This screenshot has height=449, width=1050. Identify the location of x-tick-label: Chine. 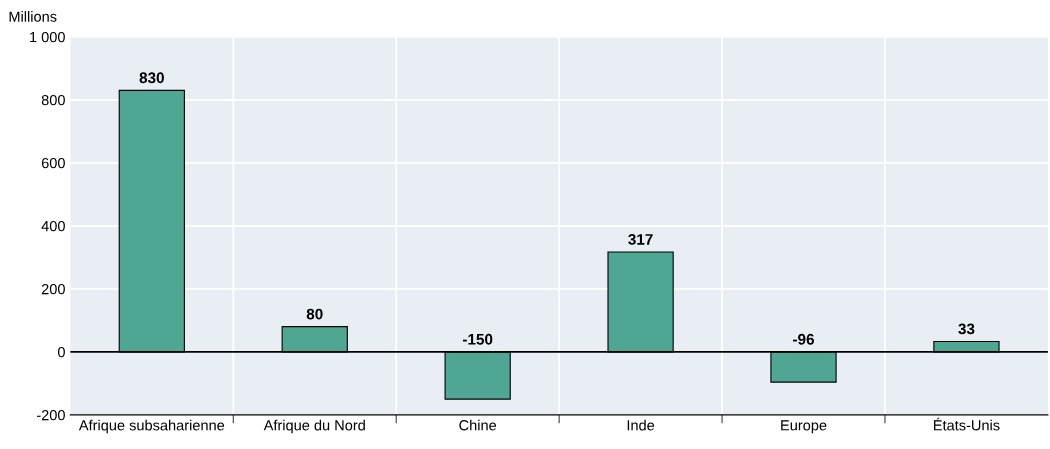
(478, 425).